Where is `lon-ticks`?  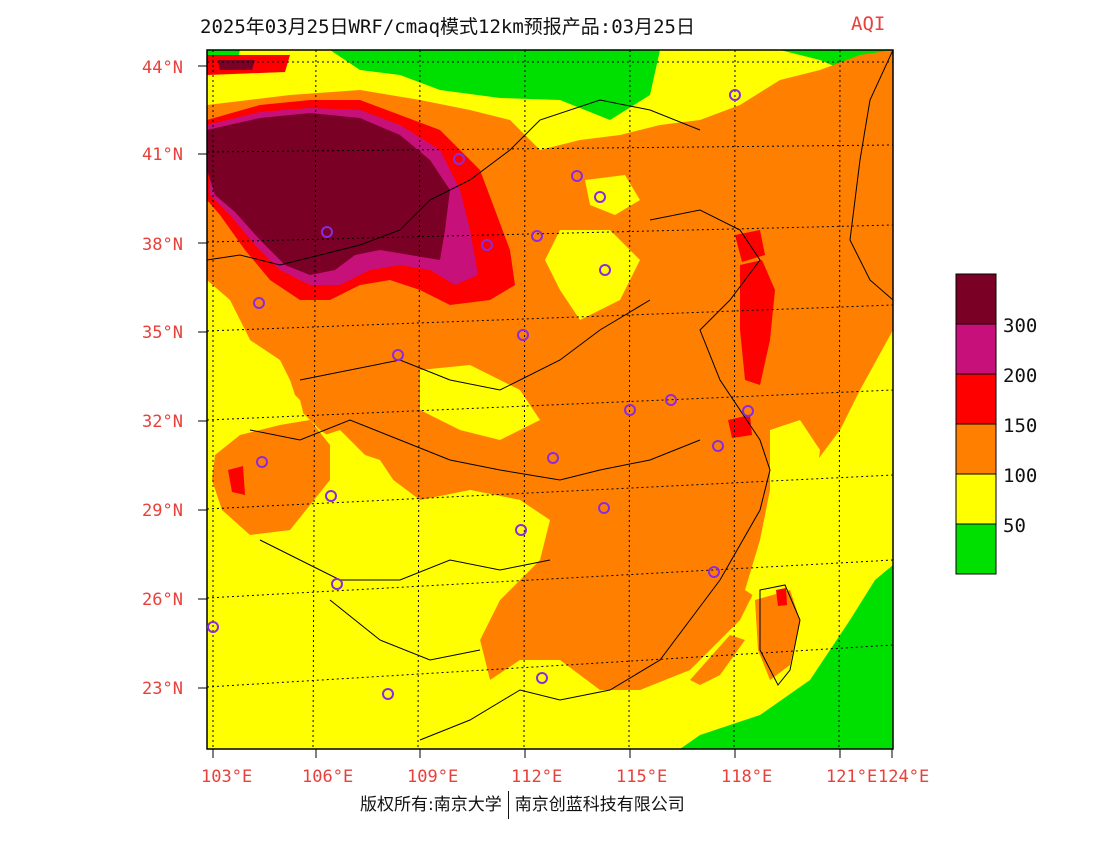 lon-ticks is located at coordinates (552, 753).